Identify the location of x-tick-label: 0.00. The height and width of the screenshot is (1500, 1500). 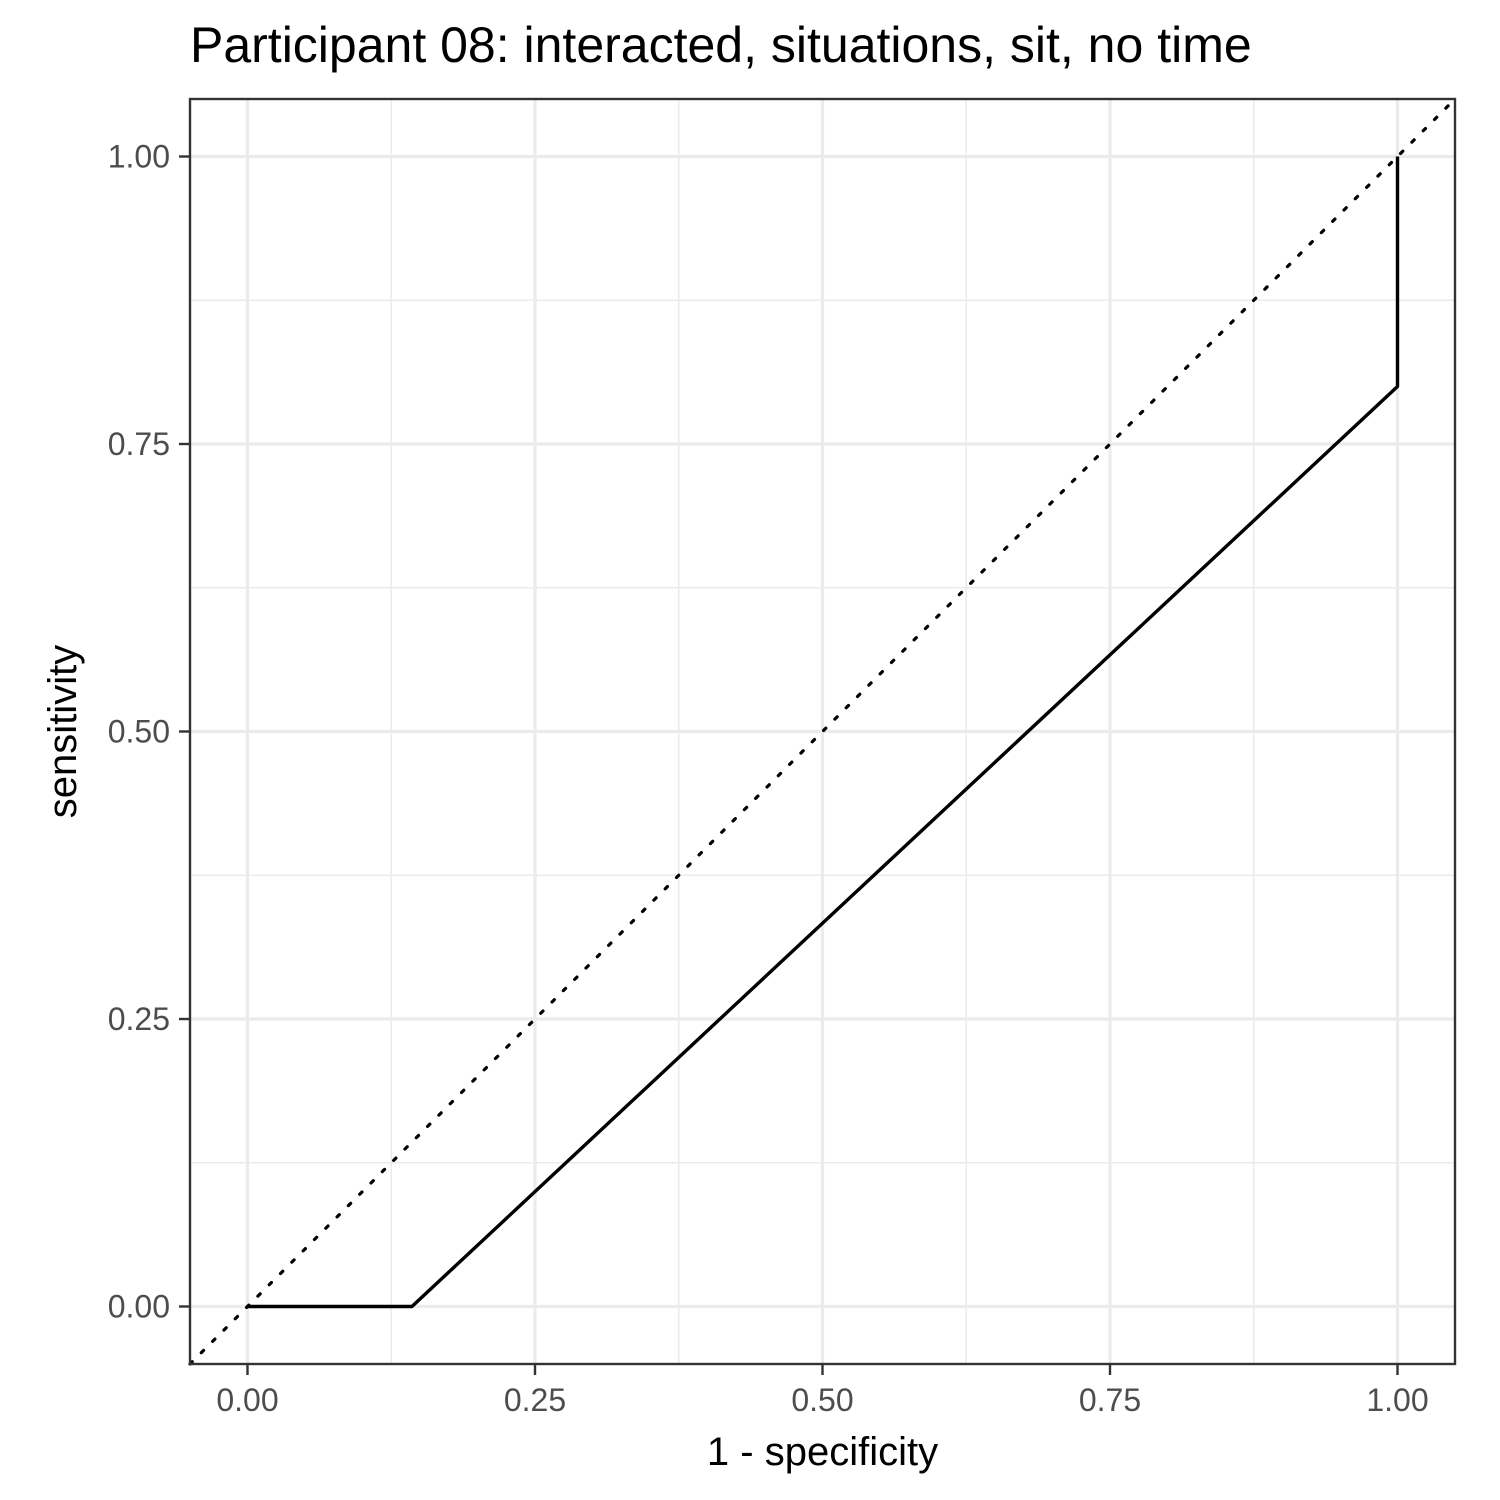
(247, 1400).